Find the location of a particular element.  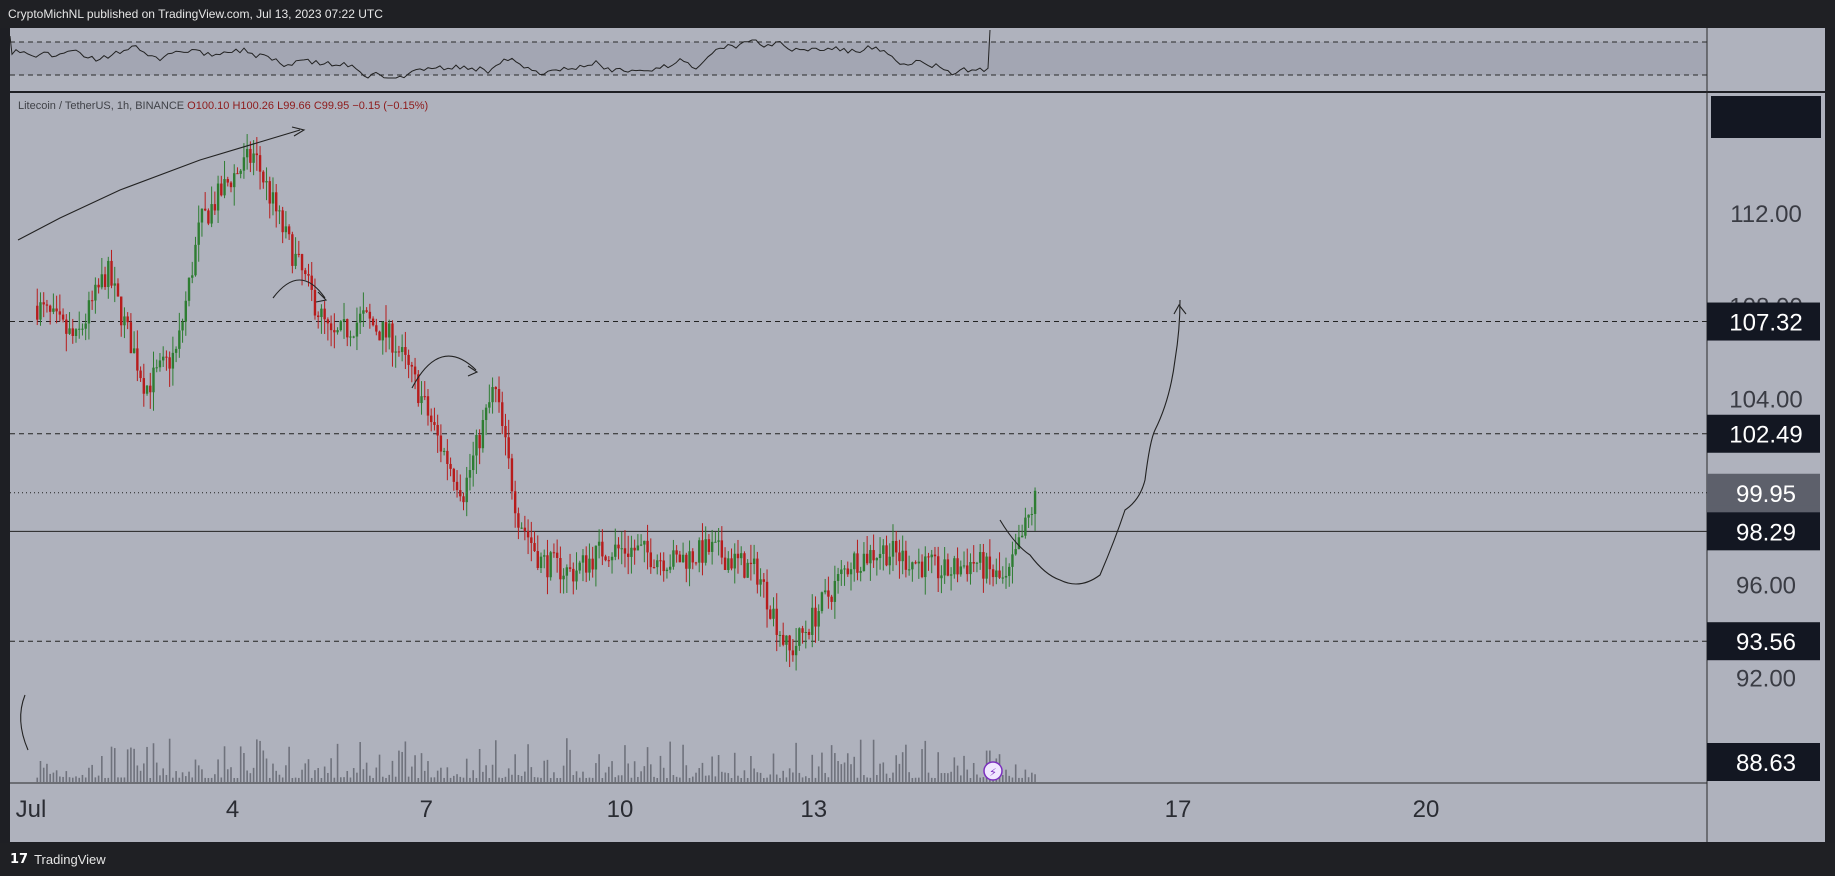

volume-bars is located at coordinates (536, 760).